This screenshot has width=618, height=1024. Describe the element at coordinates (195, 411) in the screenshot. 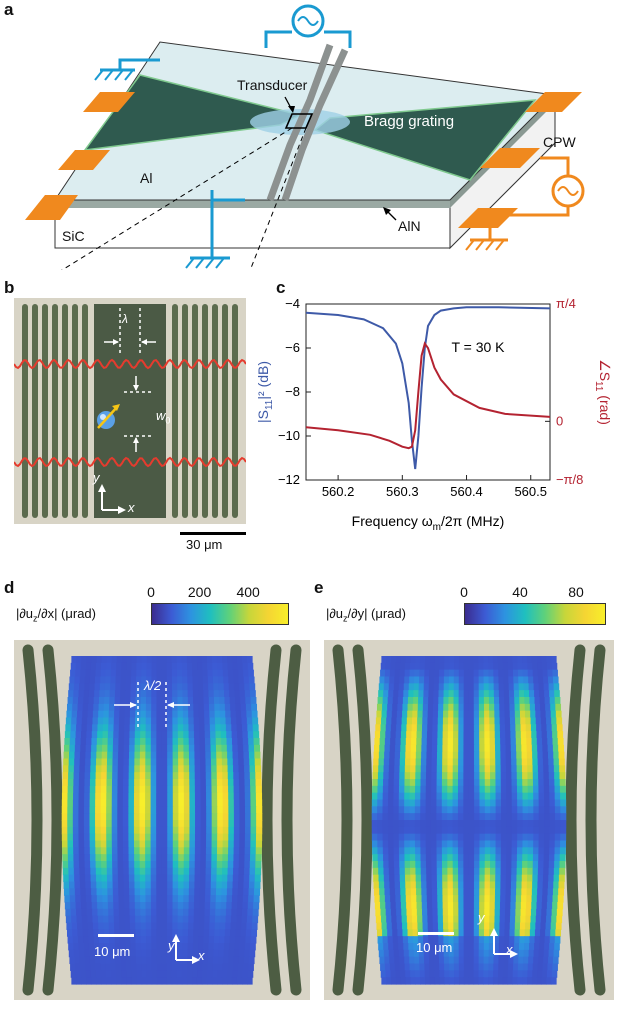

I see `grating-finger-right` at that location.